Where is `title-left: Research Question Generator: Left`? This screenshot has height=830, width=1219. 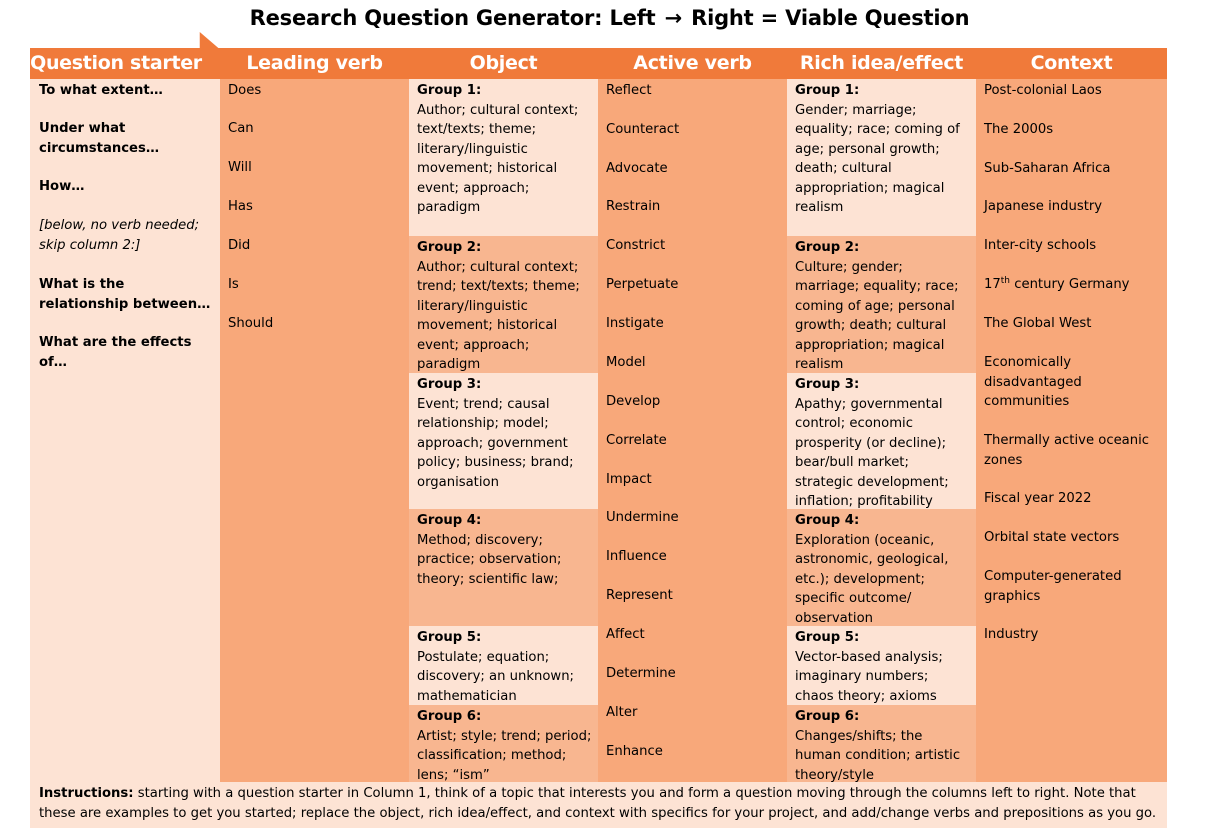
title-left: Research Question Generator: Left is located at coordinates (452, 18).